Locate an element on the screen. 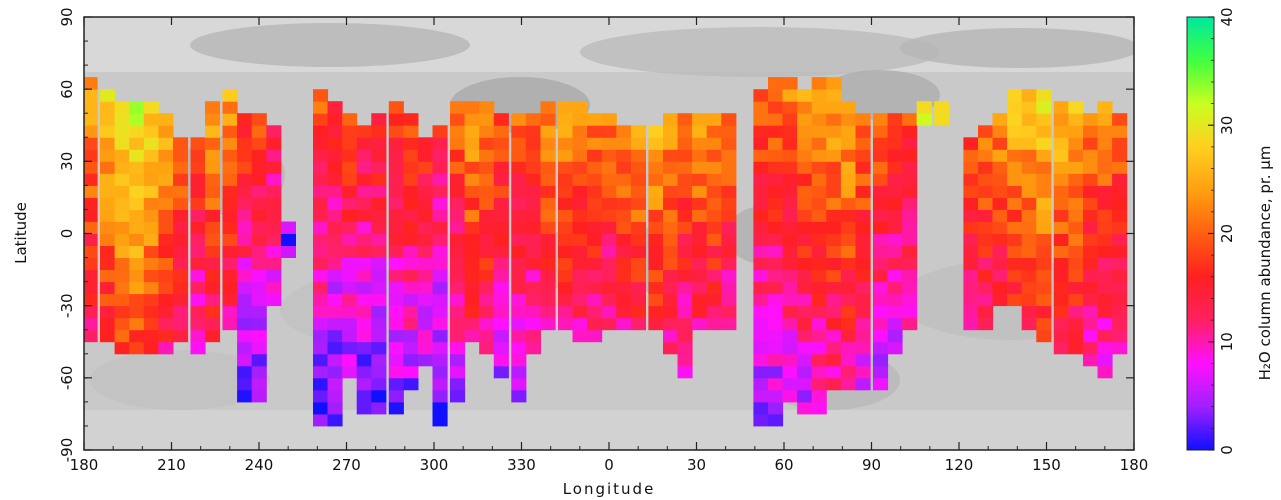 The image size is (1281, 500). y-tick-label: 90 is located at coordinates (67, 16).